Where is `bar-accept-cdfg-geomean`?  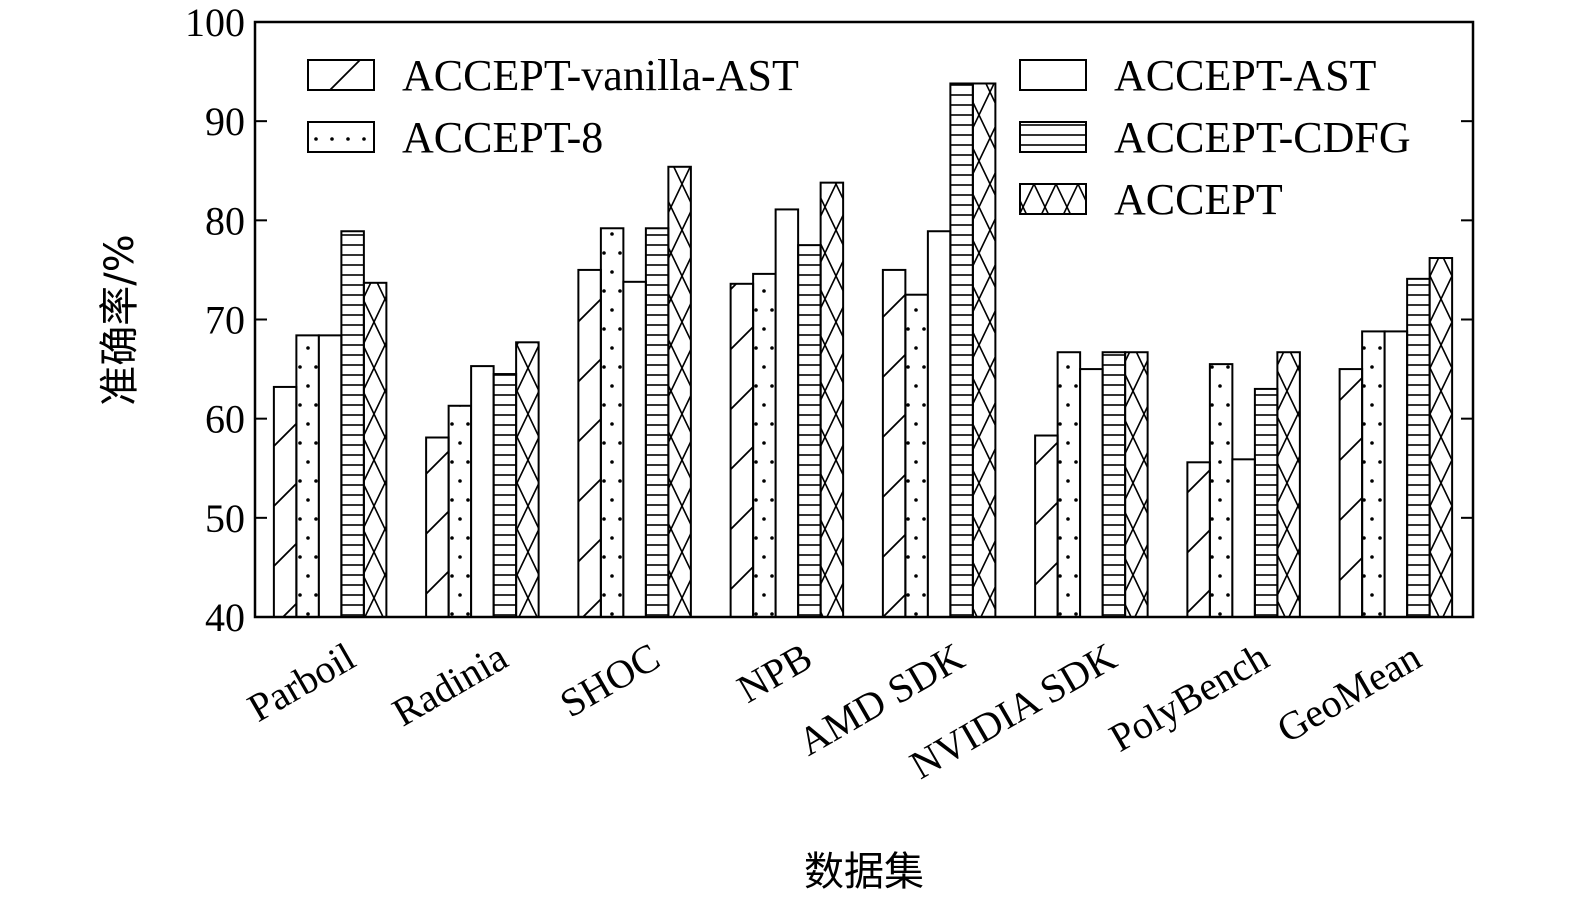
bar-accept-cdfg-geomean is located at coordinates (1418, 447).